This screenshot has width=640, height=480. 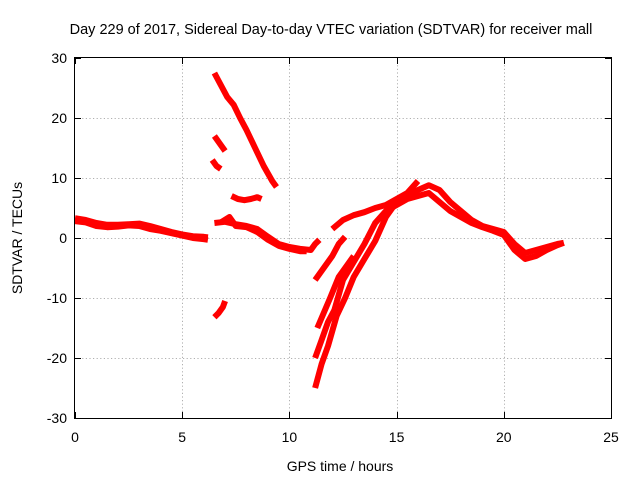 I want to click on x-tick-label: 15, so click(x=397, y=437).